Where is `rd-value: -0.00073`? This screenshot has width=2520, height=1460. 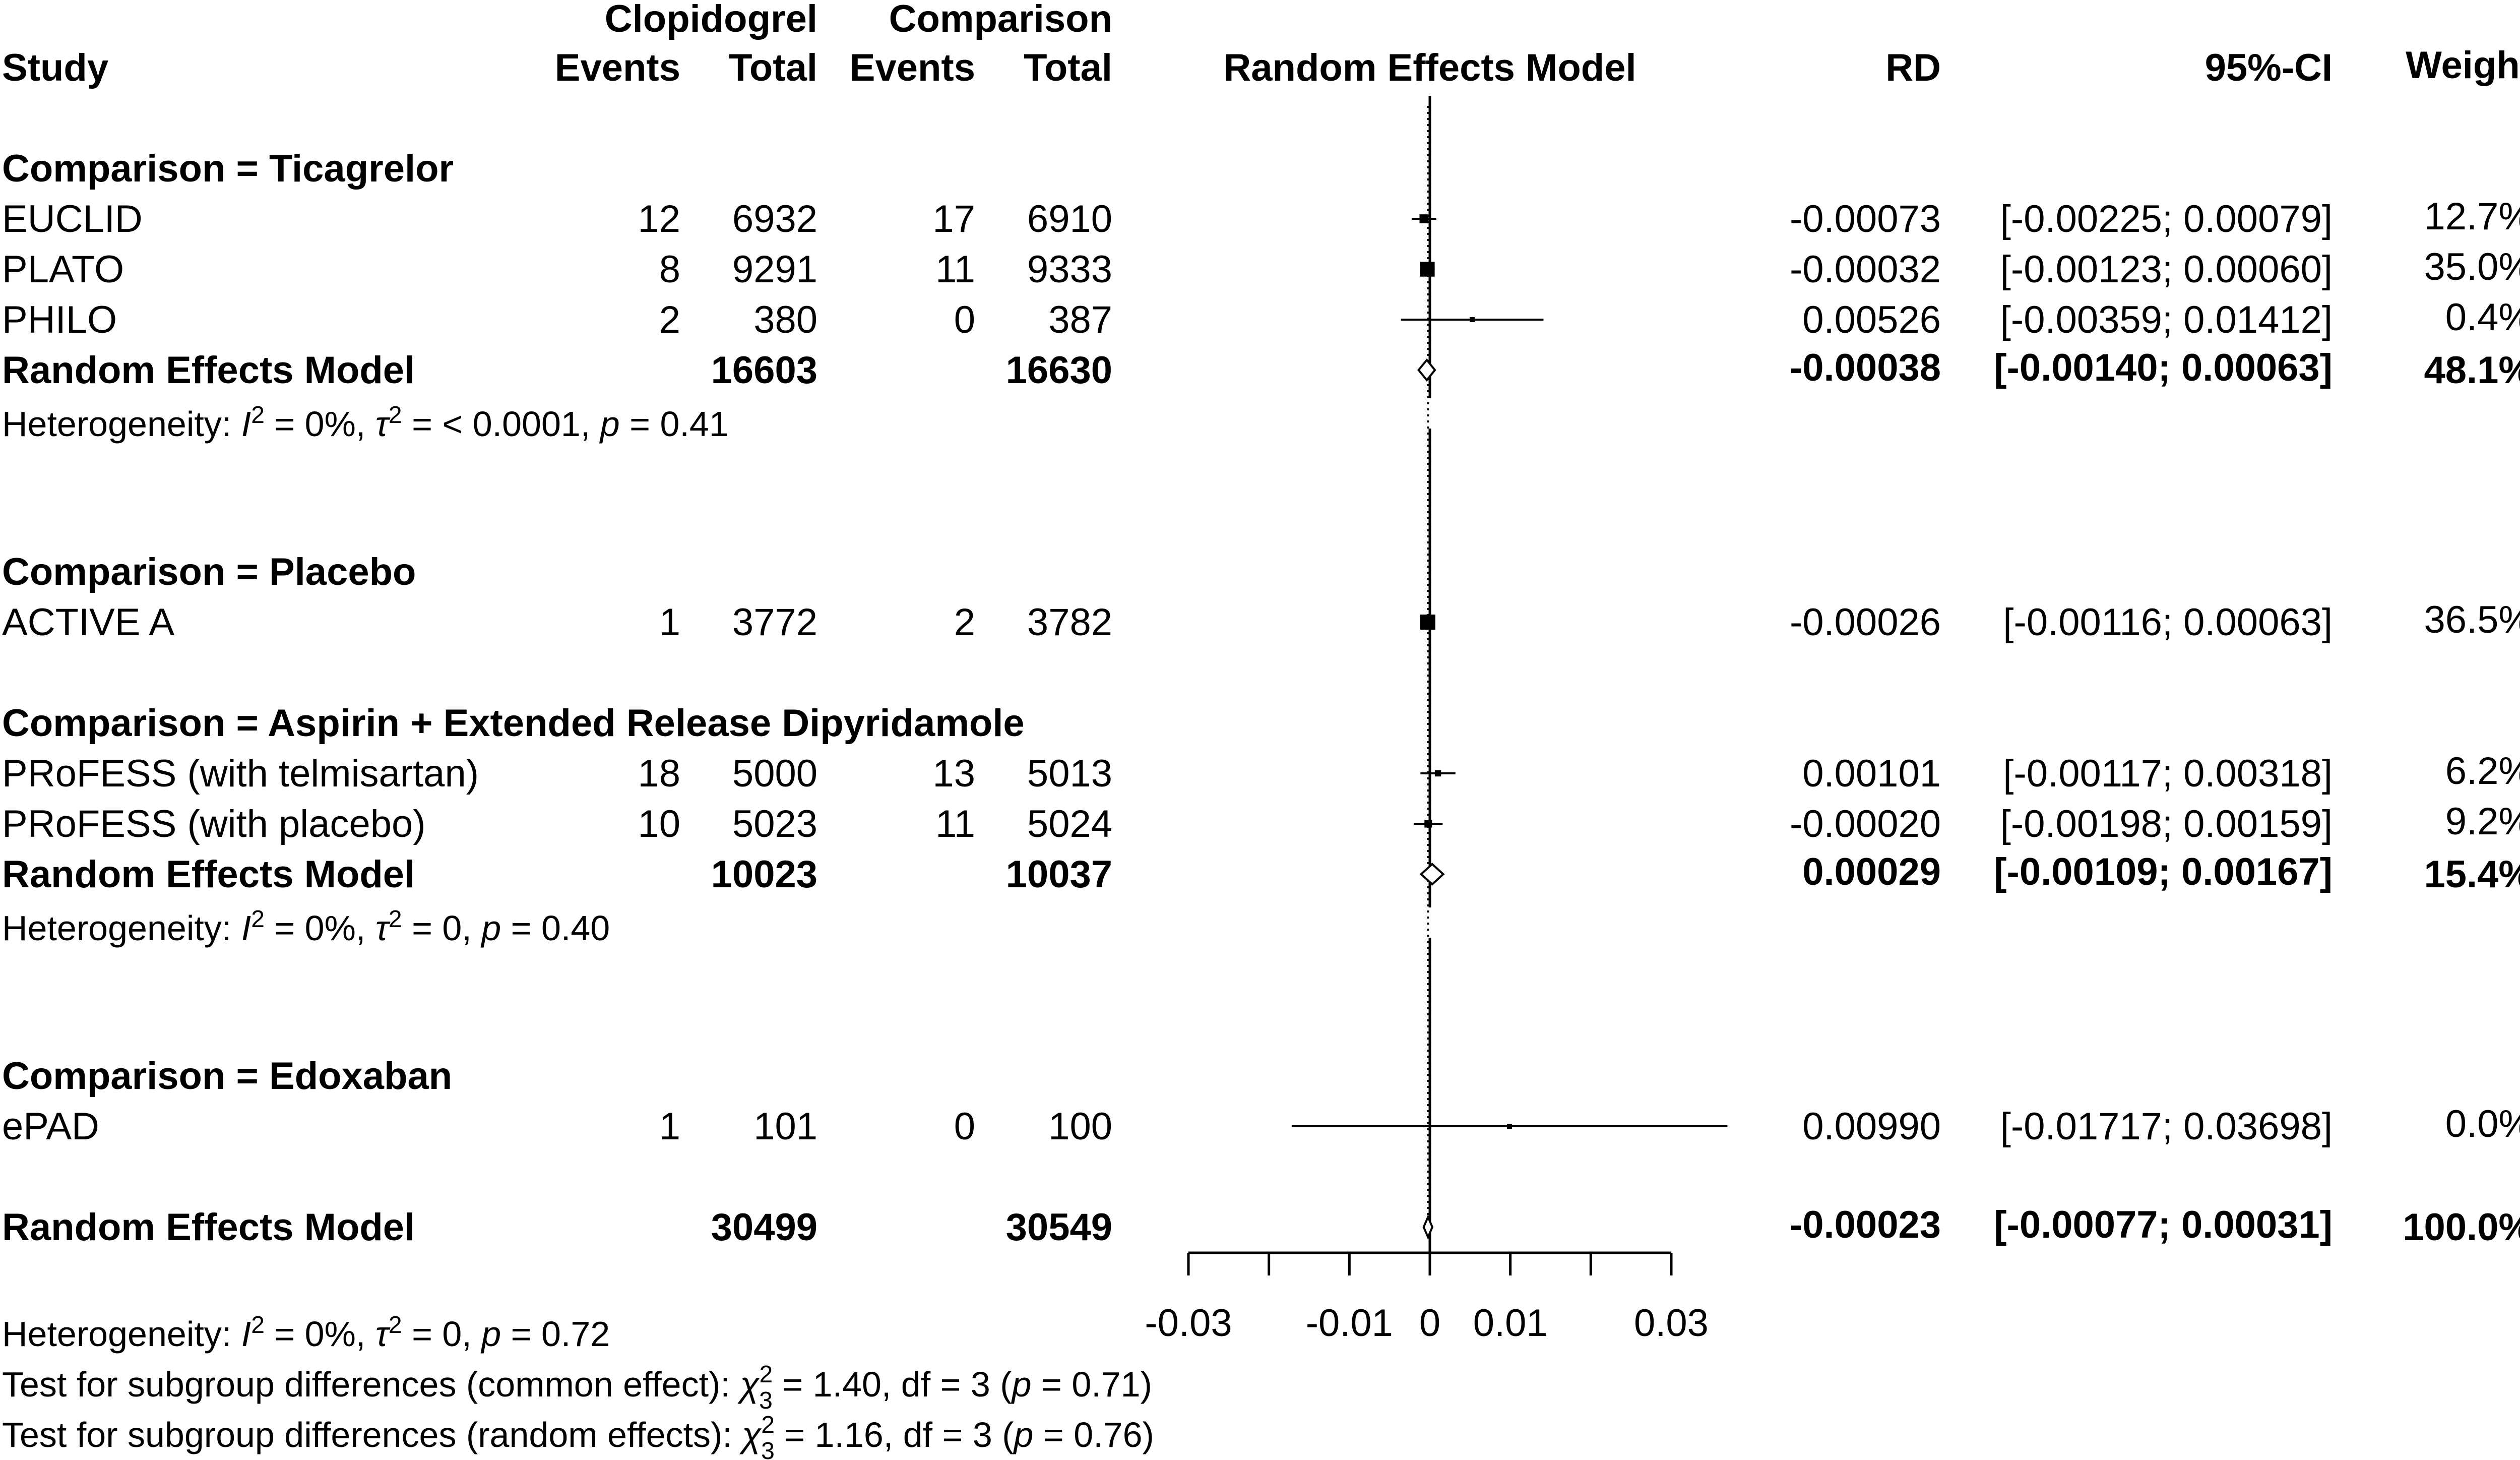
rd-value: -0.00073 is located at coordinates (1866, 219).